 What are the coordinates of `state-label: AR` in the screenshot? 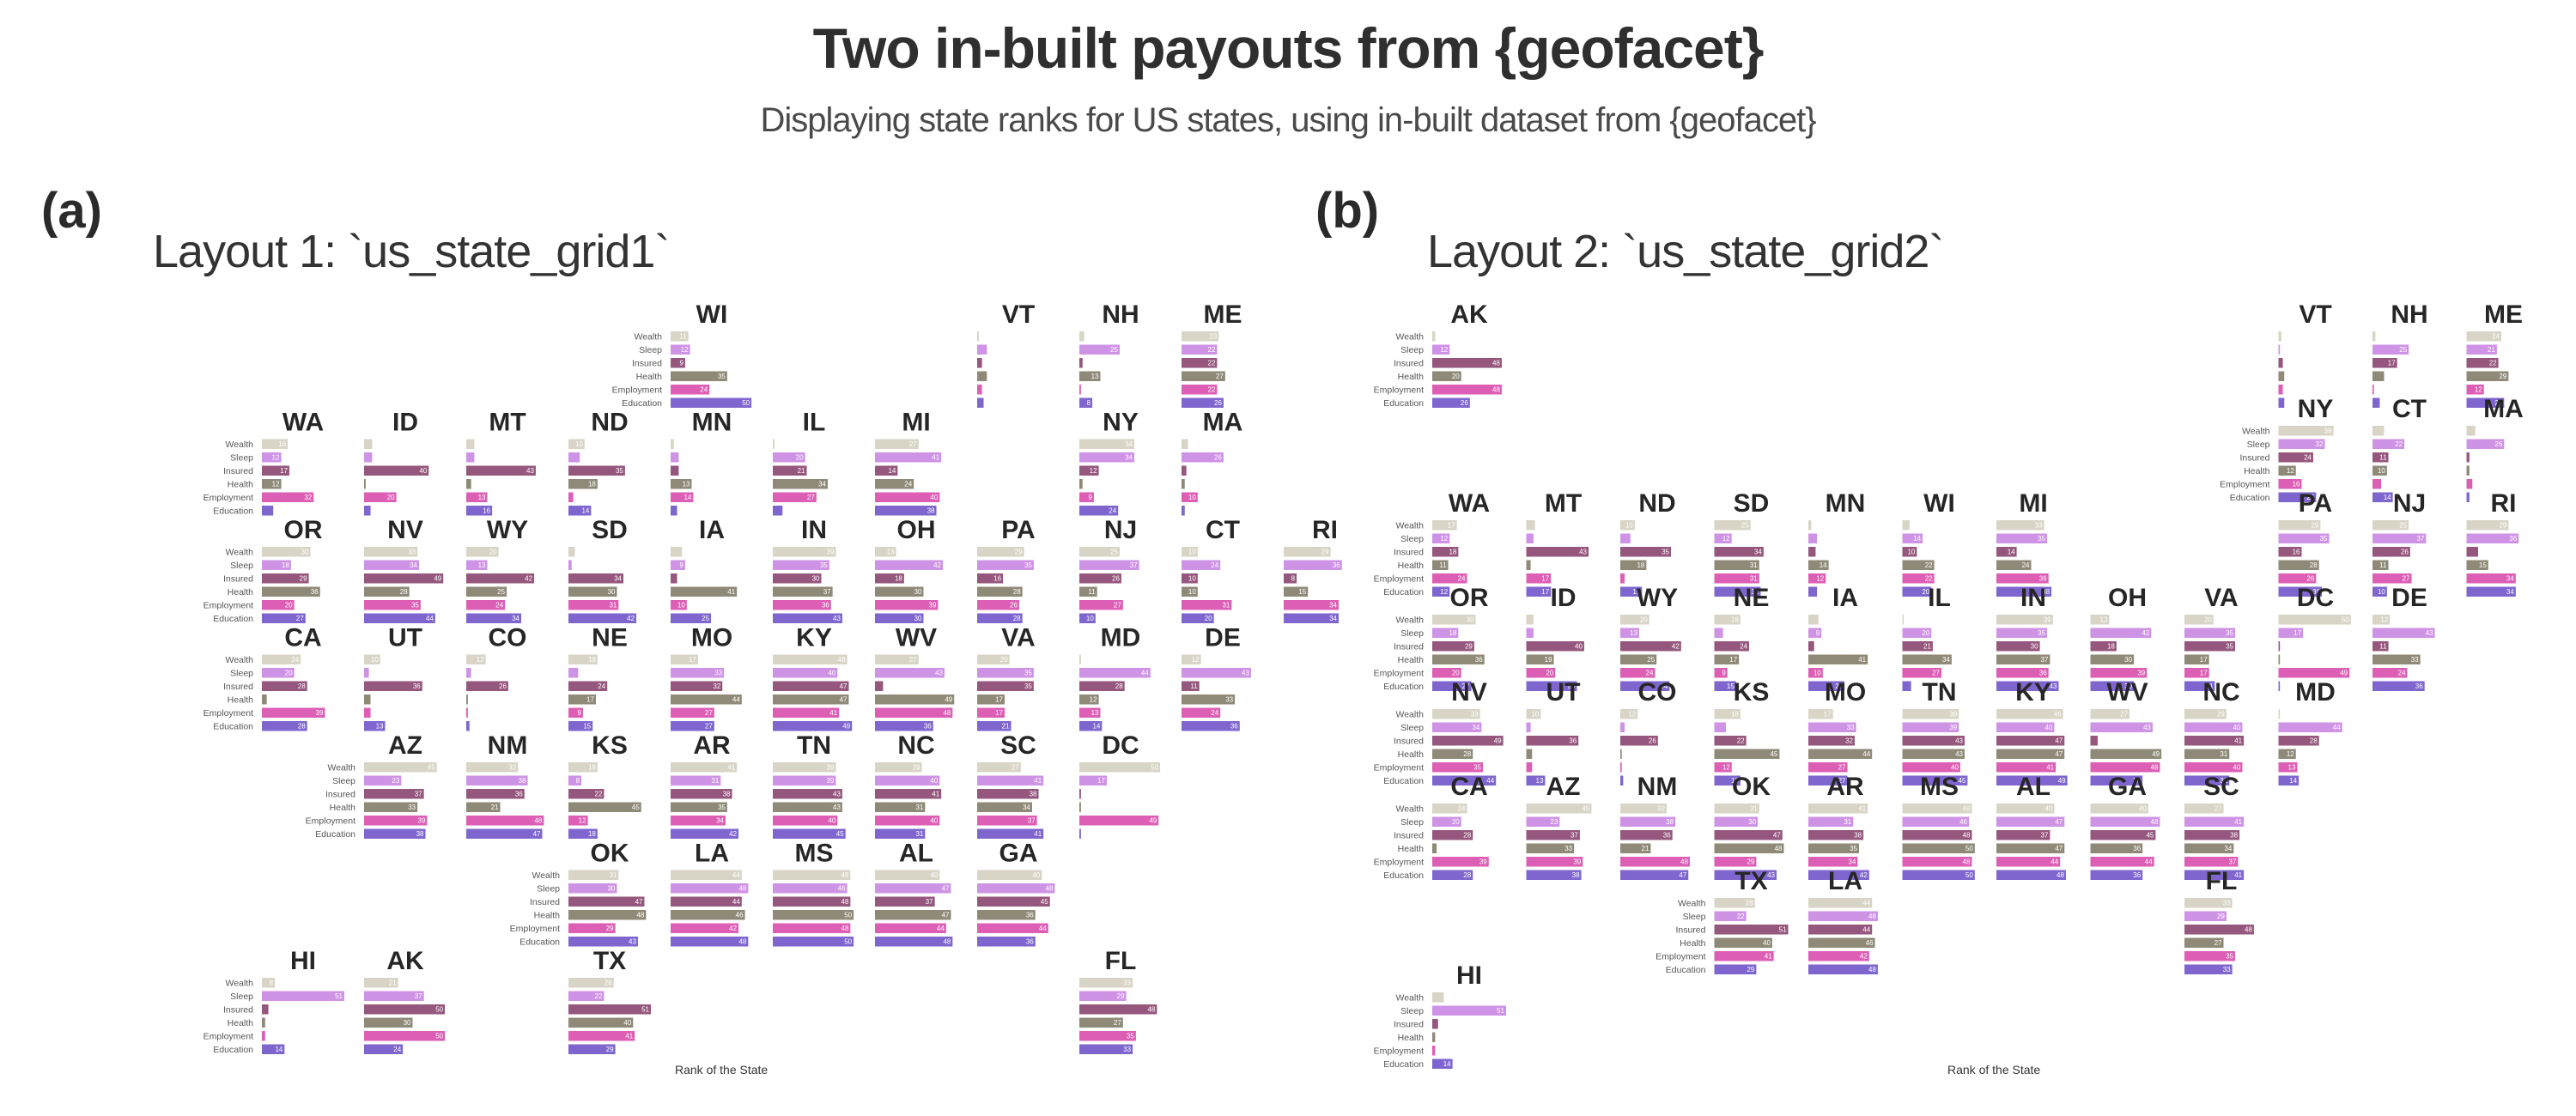 It's located at (1845, 787).